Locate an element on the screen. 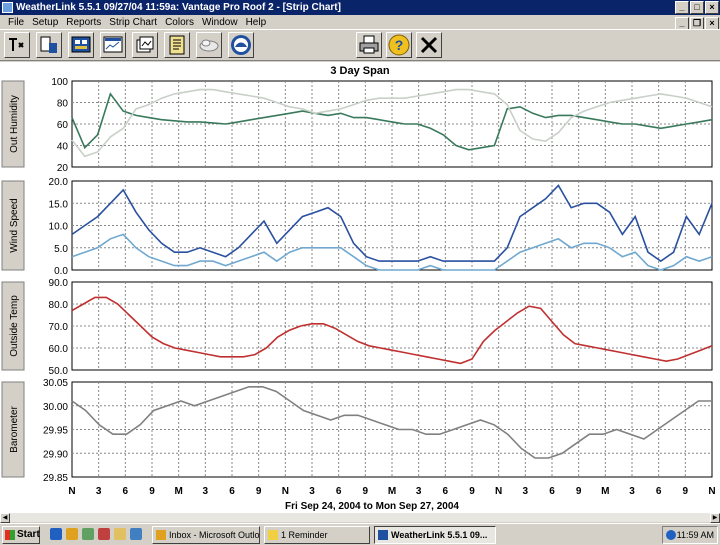 The width and height of the screenshot is (720, 545). toolbar: ? is located at coordinates (360, 45).